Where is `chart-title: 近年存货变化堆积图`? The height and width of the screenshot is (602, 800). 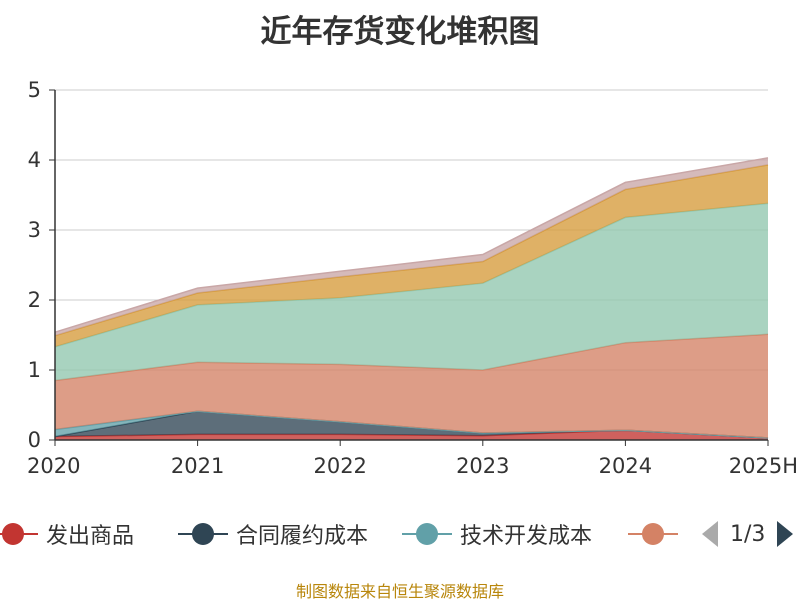 chart-title: 近年存货变化堆积图 is located at coordinates (400, 32).